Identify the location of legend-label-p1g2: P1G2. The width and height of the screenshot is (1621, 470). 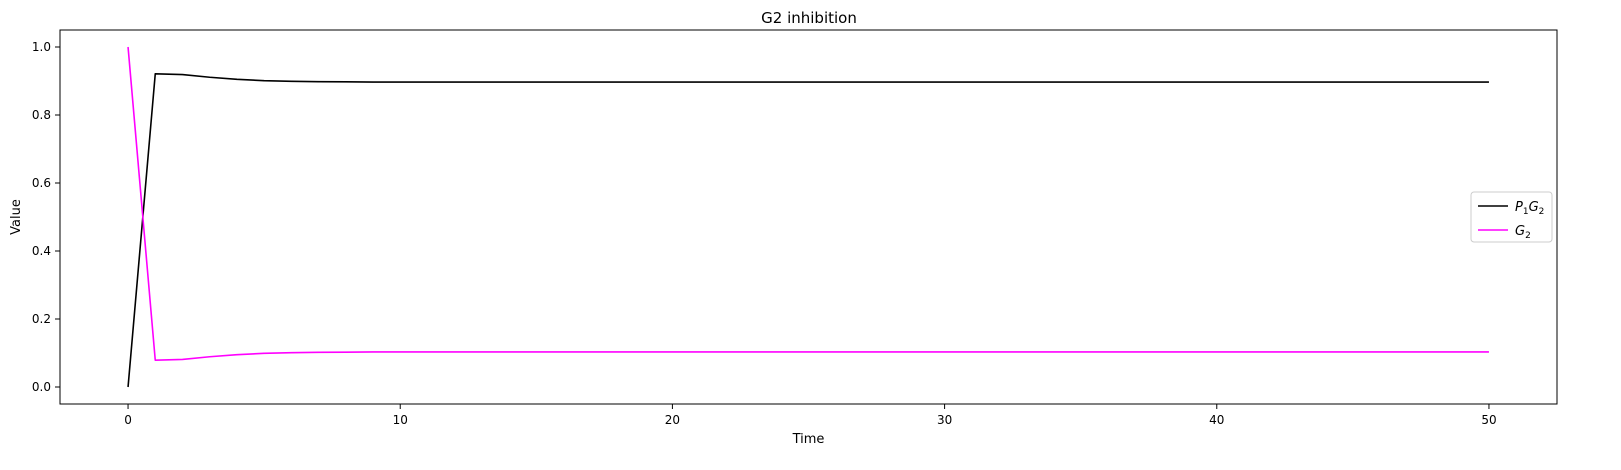
(1529, 208).